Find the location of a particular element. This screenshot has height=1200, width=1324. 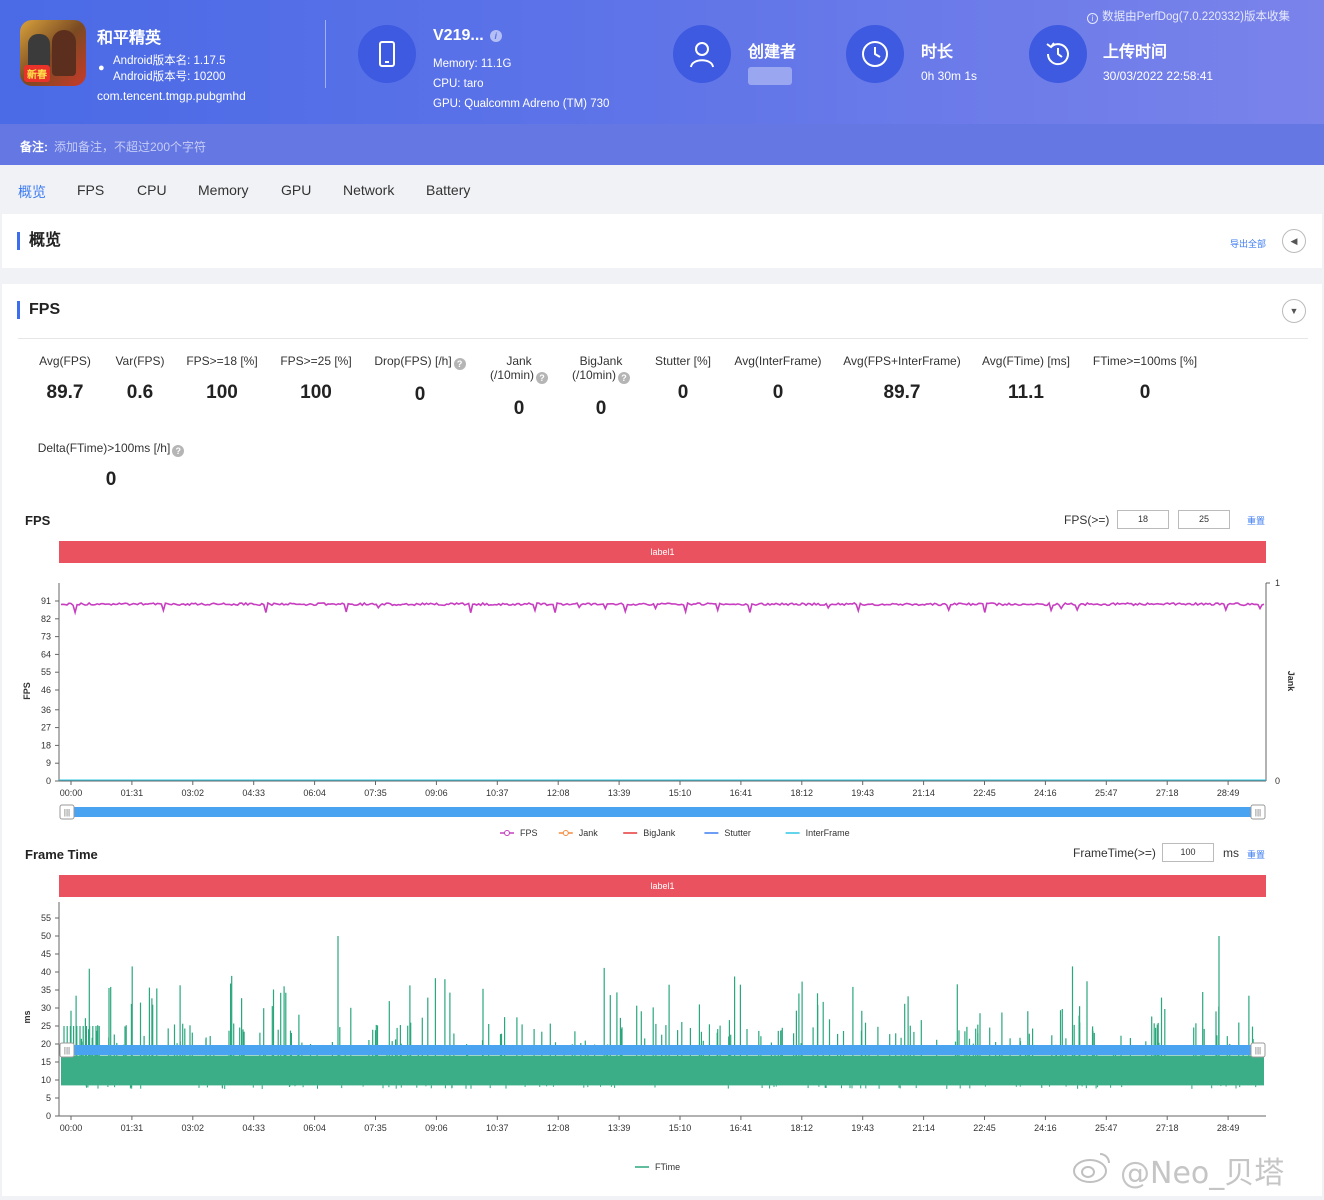

x-tick-label: 15:10 is located at coordinates (680, 793).